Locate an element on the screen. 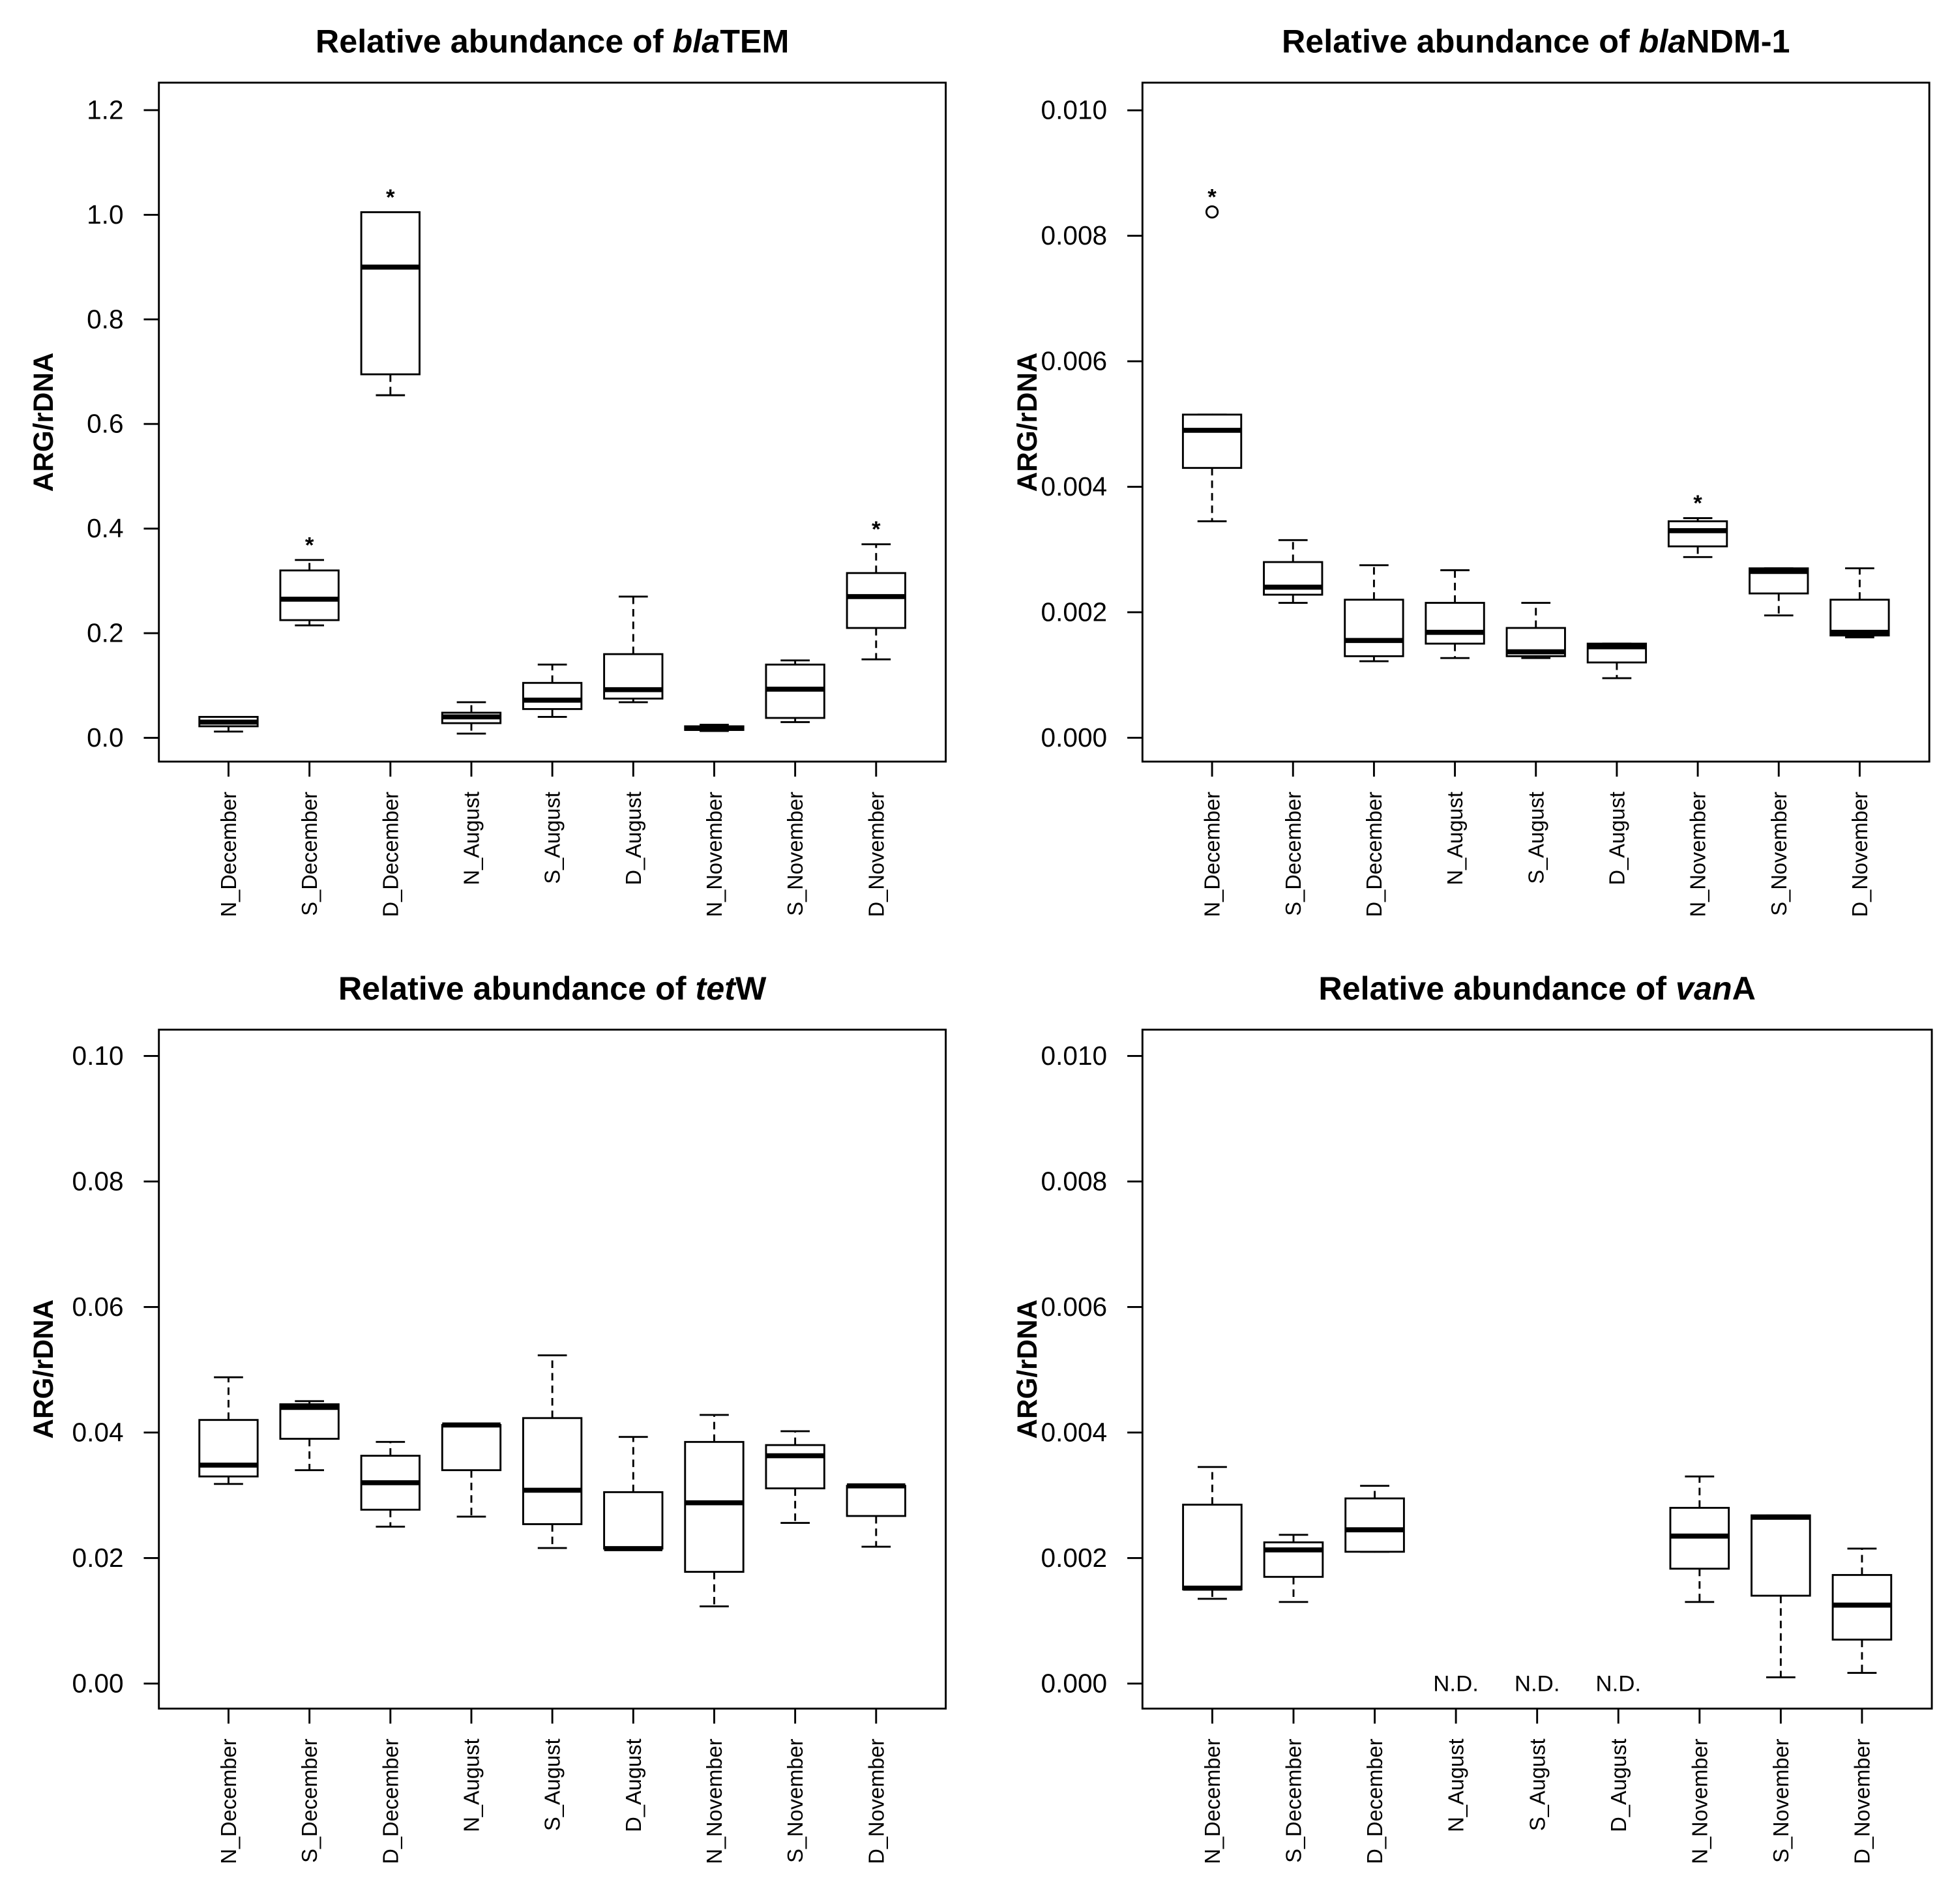  chart-title: Relative abundance of vanA is located at coordinates (1537, 988).